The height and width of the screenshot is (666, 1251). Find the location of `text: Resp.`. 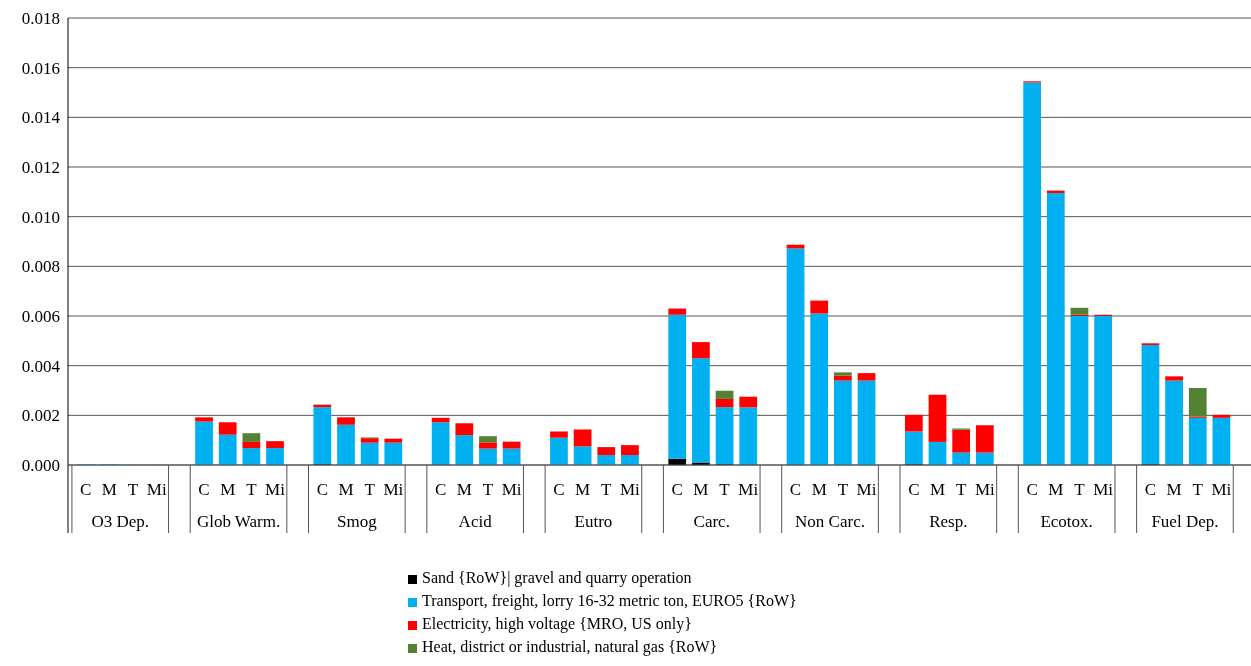

text: Resp. is located at coordinates (948, 521).